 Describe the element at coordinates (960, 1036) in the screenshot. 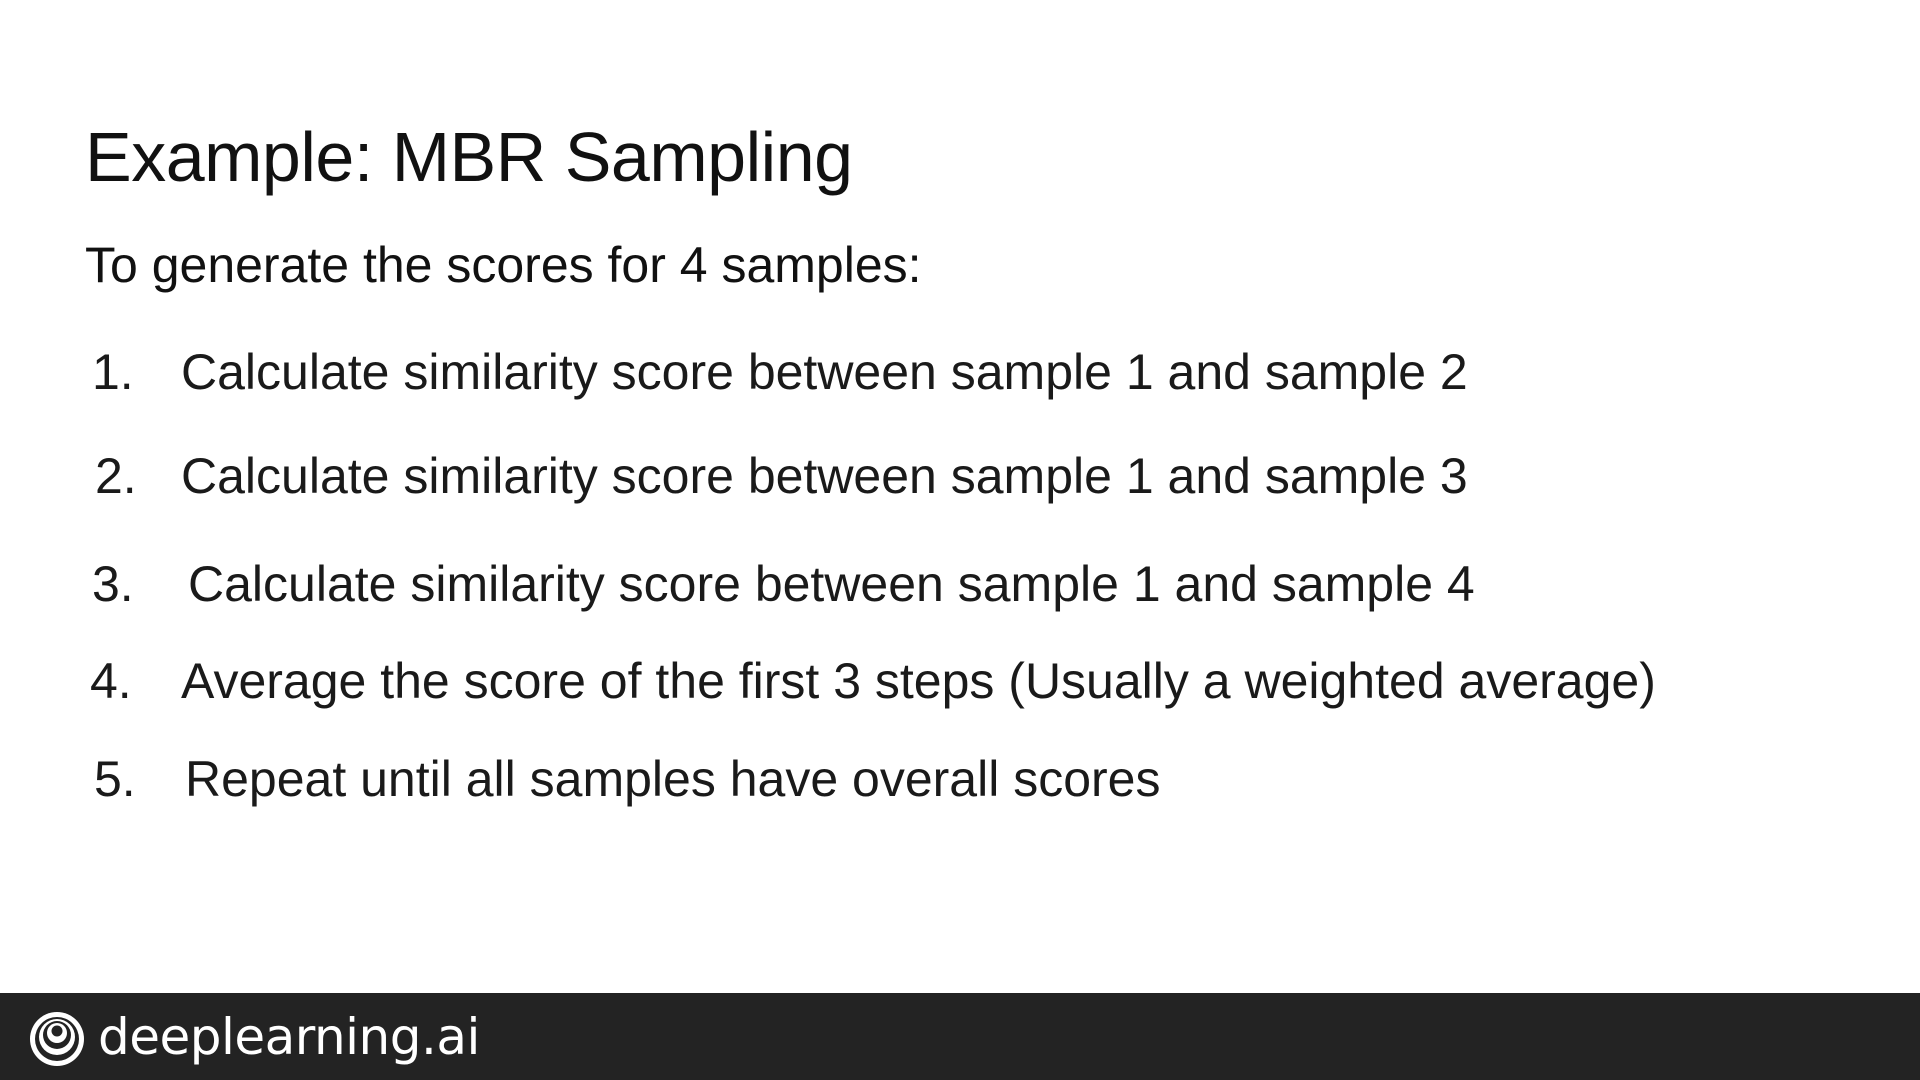

I see `brand-footer: deeplearning.ai` at that location.